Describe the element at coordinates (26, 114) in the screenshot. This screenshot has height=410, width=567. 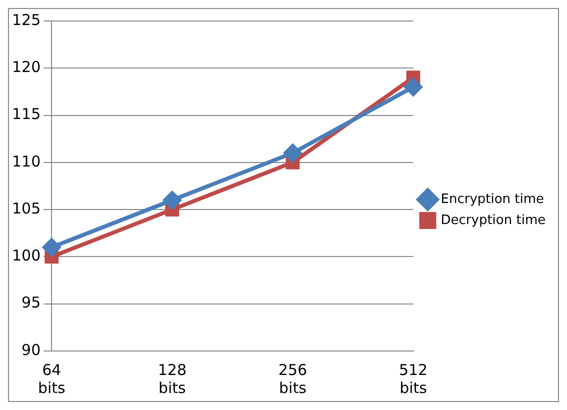
I see `y-tick-label: 115` at that location.